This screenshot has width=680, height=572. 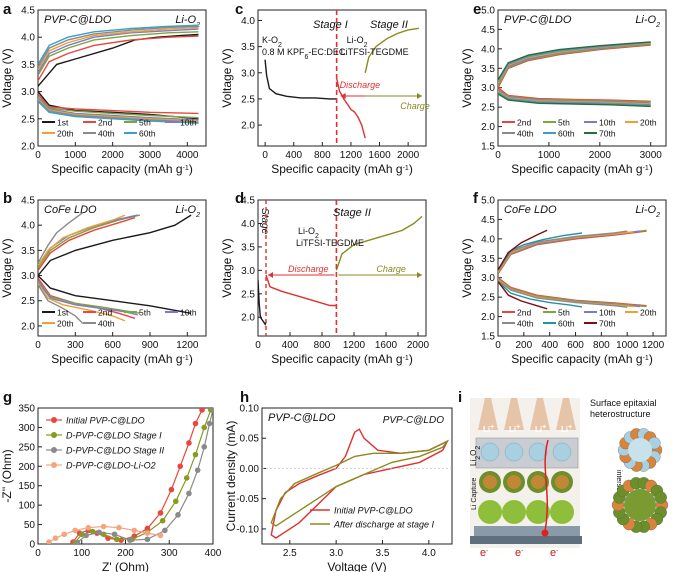 What do you see at coordinates (474, 494) in the screenshot?
I see `li-capture-label: Li Capture` at bounding box center [474, 494].